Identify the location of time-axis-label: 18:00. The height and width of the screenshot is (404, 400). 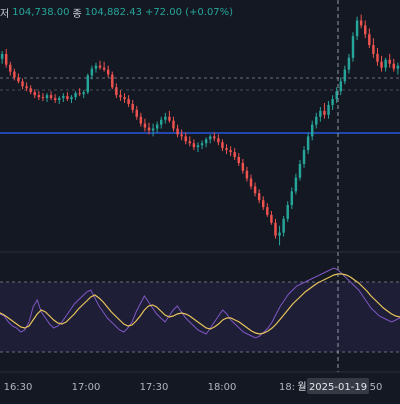
(222, 387).